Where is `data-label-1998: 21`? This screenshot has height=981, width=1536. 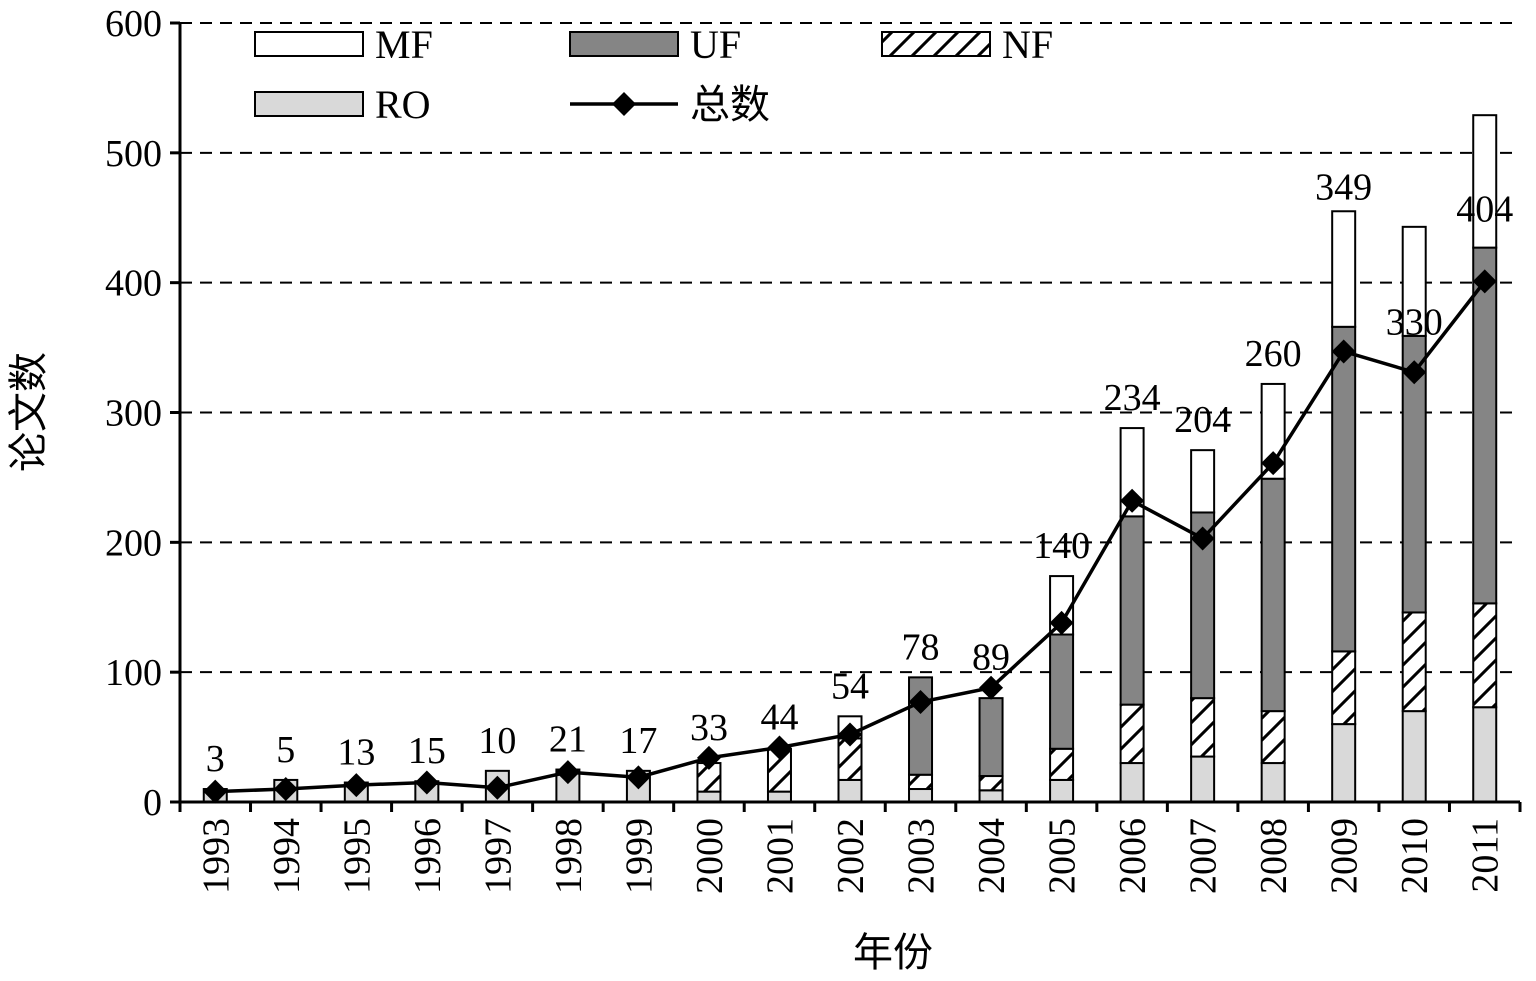
data-label-1998: 21 is located at coordinates (568, 740).